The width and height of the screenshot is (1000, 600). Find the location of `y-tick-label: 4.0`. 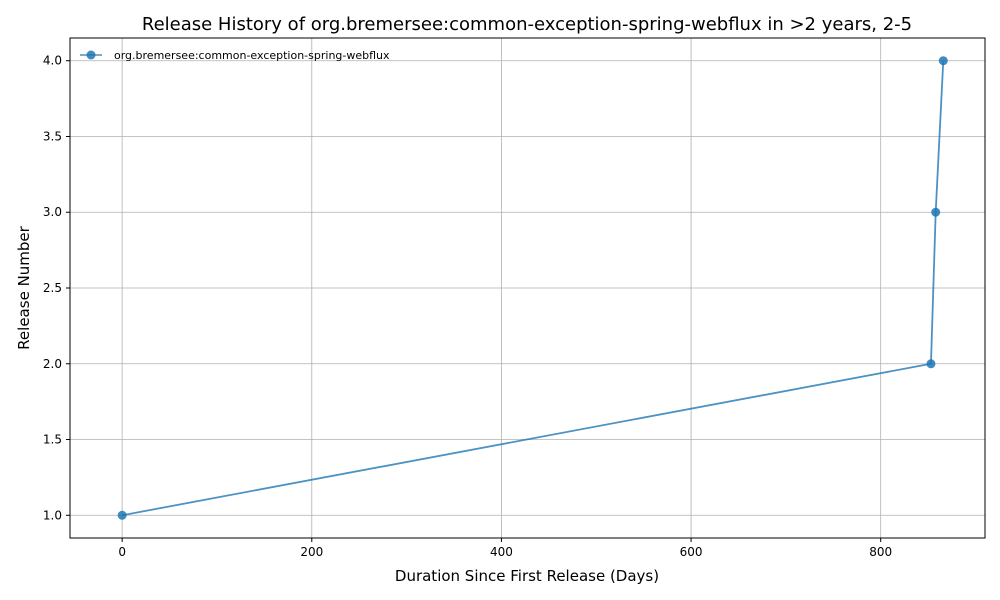

y-tick-label: 4.0 is located at coordinates (52, 61).